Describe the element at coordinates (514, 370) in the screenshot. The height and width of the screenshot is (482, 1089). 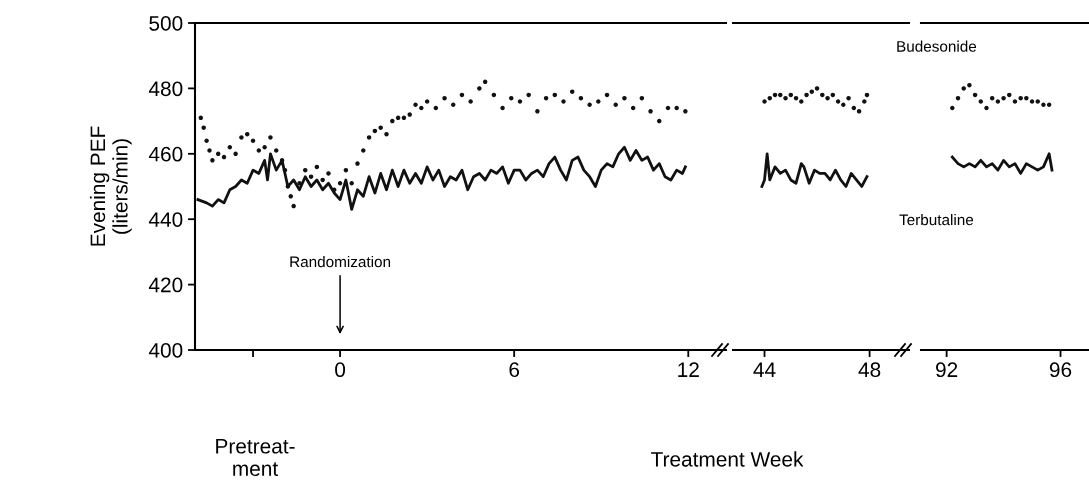
I see `x-tick-label: 6` at that location.